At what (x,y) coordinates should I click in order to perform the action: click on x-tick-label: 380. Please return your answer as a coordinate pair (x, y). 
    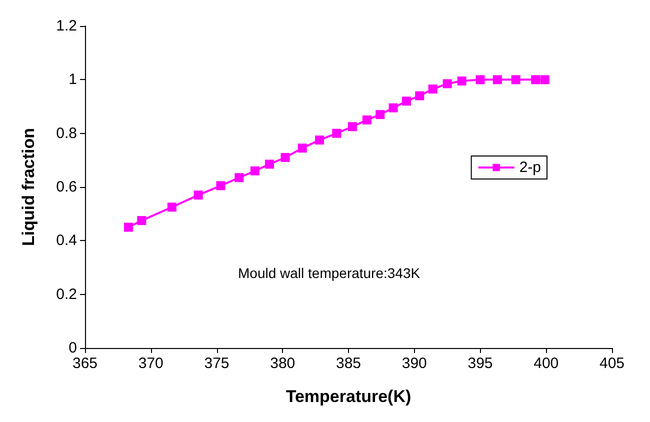
    Looking at the image, I should click on (283, 363).